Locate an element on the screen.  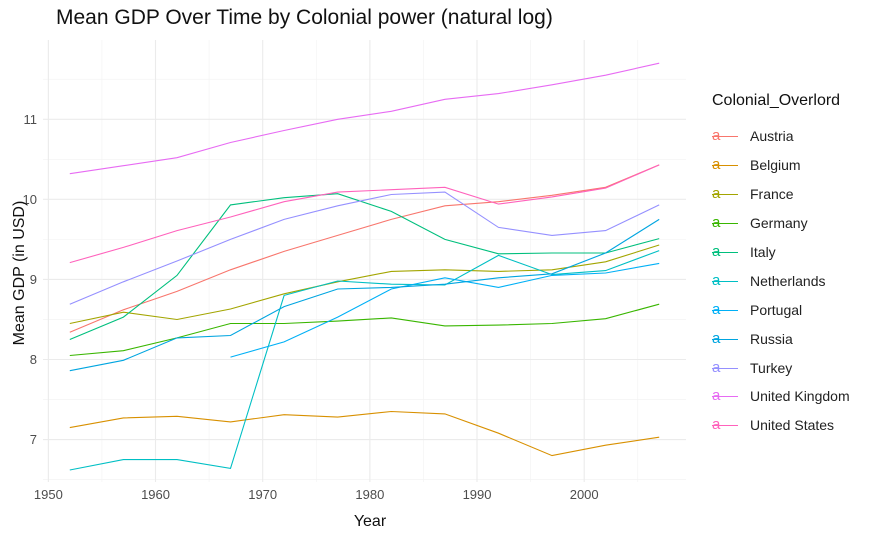
legend-label: Italy is located at coordinates (763, 252).